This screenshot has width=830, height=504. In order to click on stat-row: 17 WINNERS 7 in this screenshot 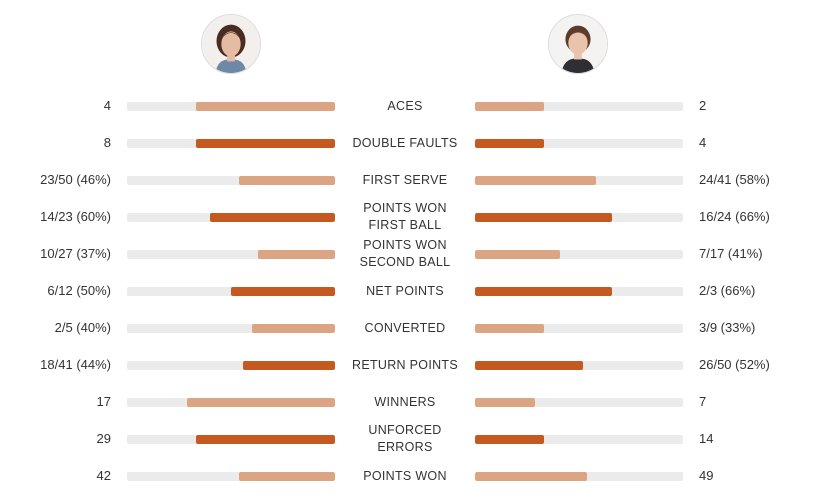, I will do `click(415, 402)`.